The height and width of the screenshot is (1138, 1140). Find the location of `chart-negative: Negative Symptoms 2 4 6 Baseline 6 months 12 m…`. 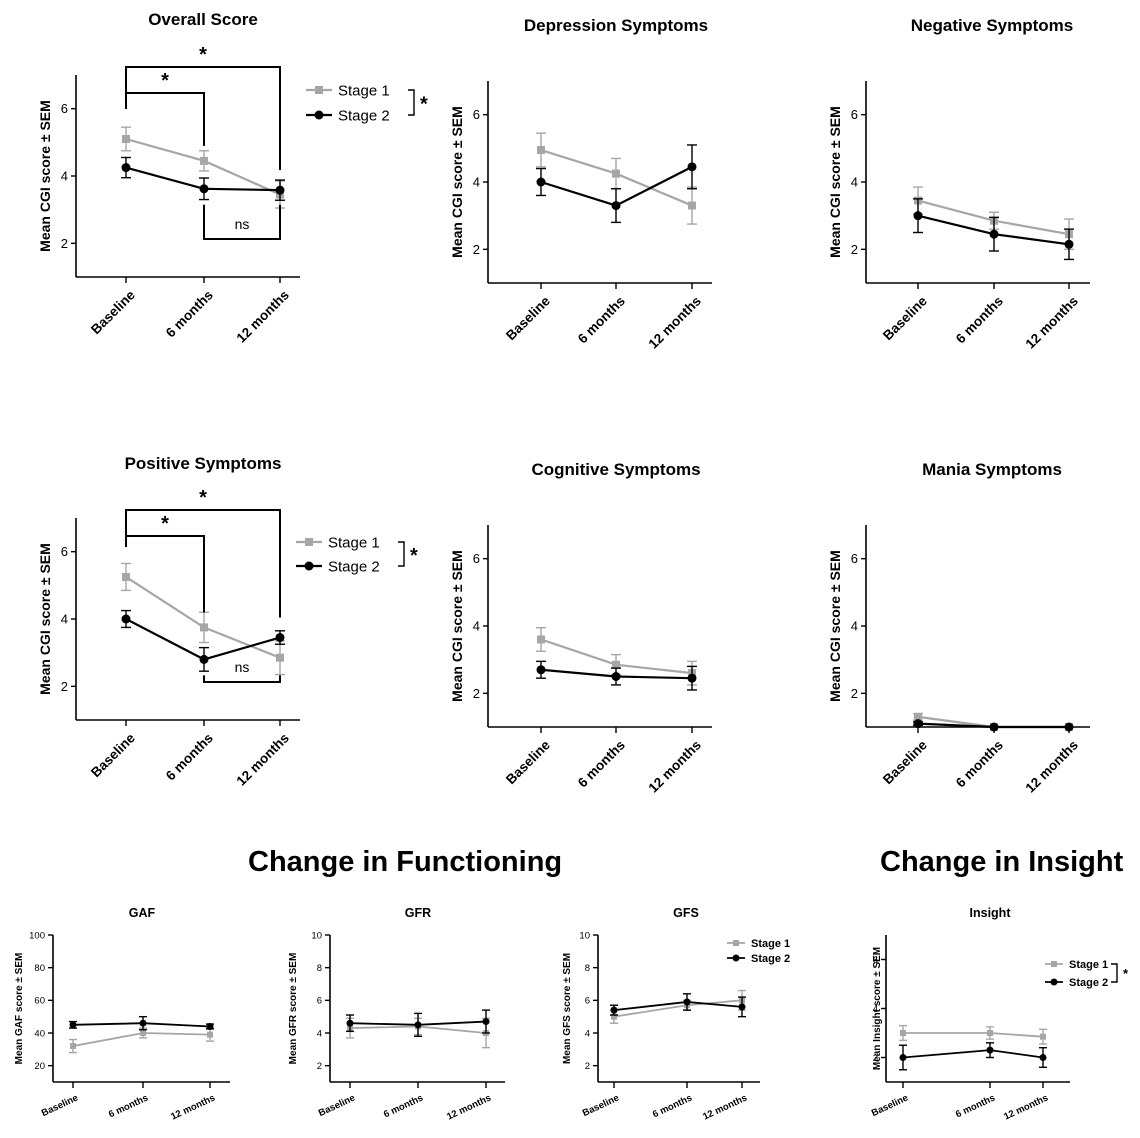

chart-negative: Negative Symptoms 2 4 6 Baseline 6 months 12 m… is located at coordinates (958, 184).